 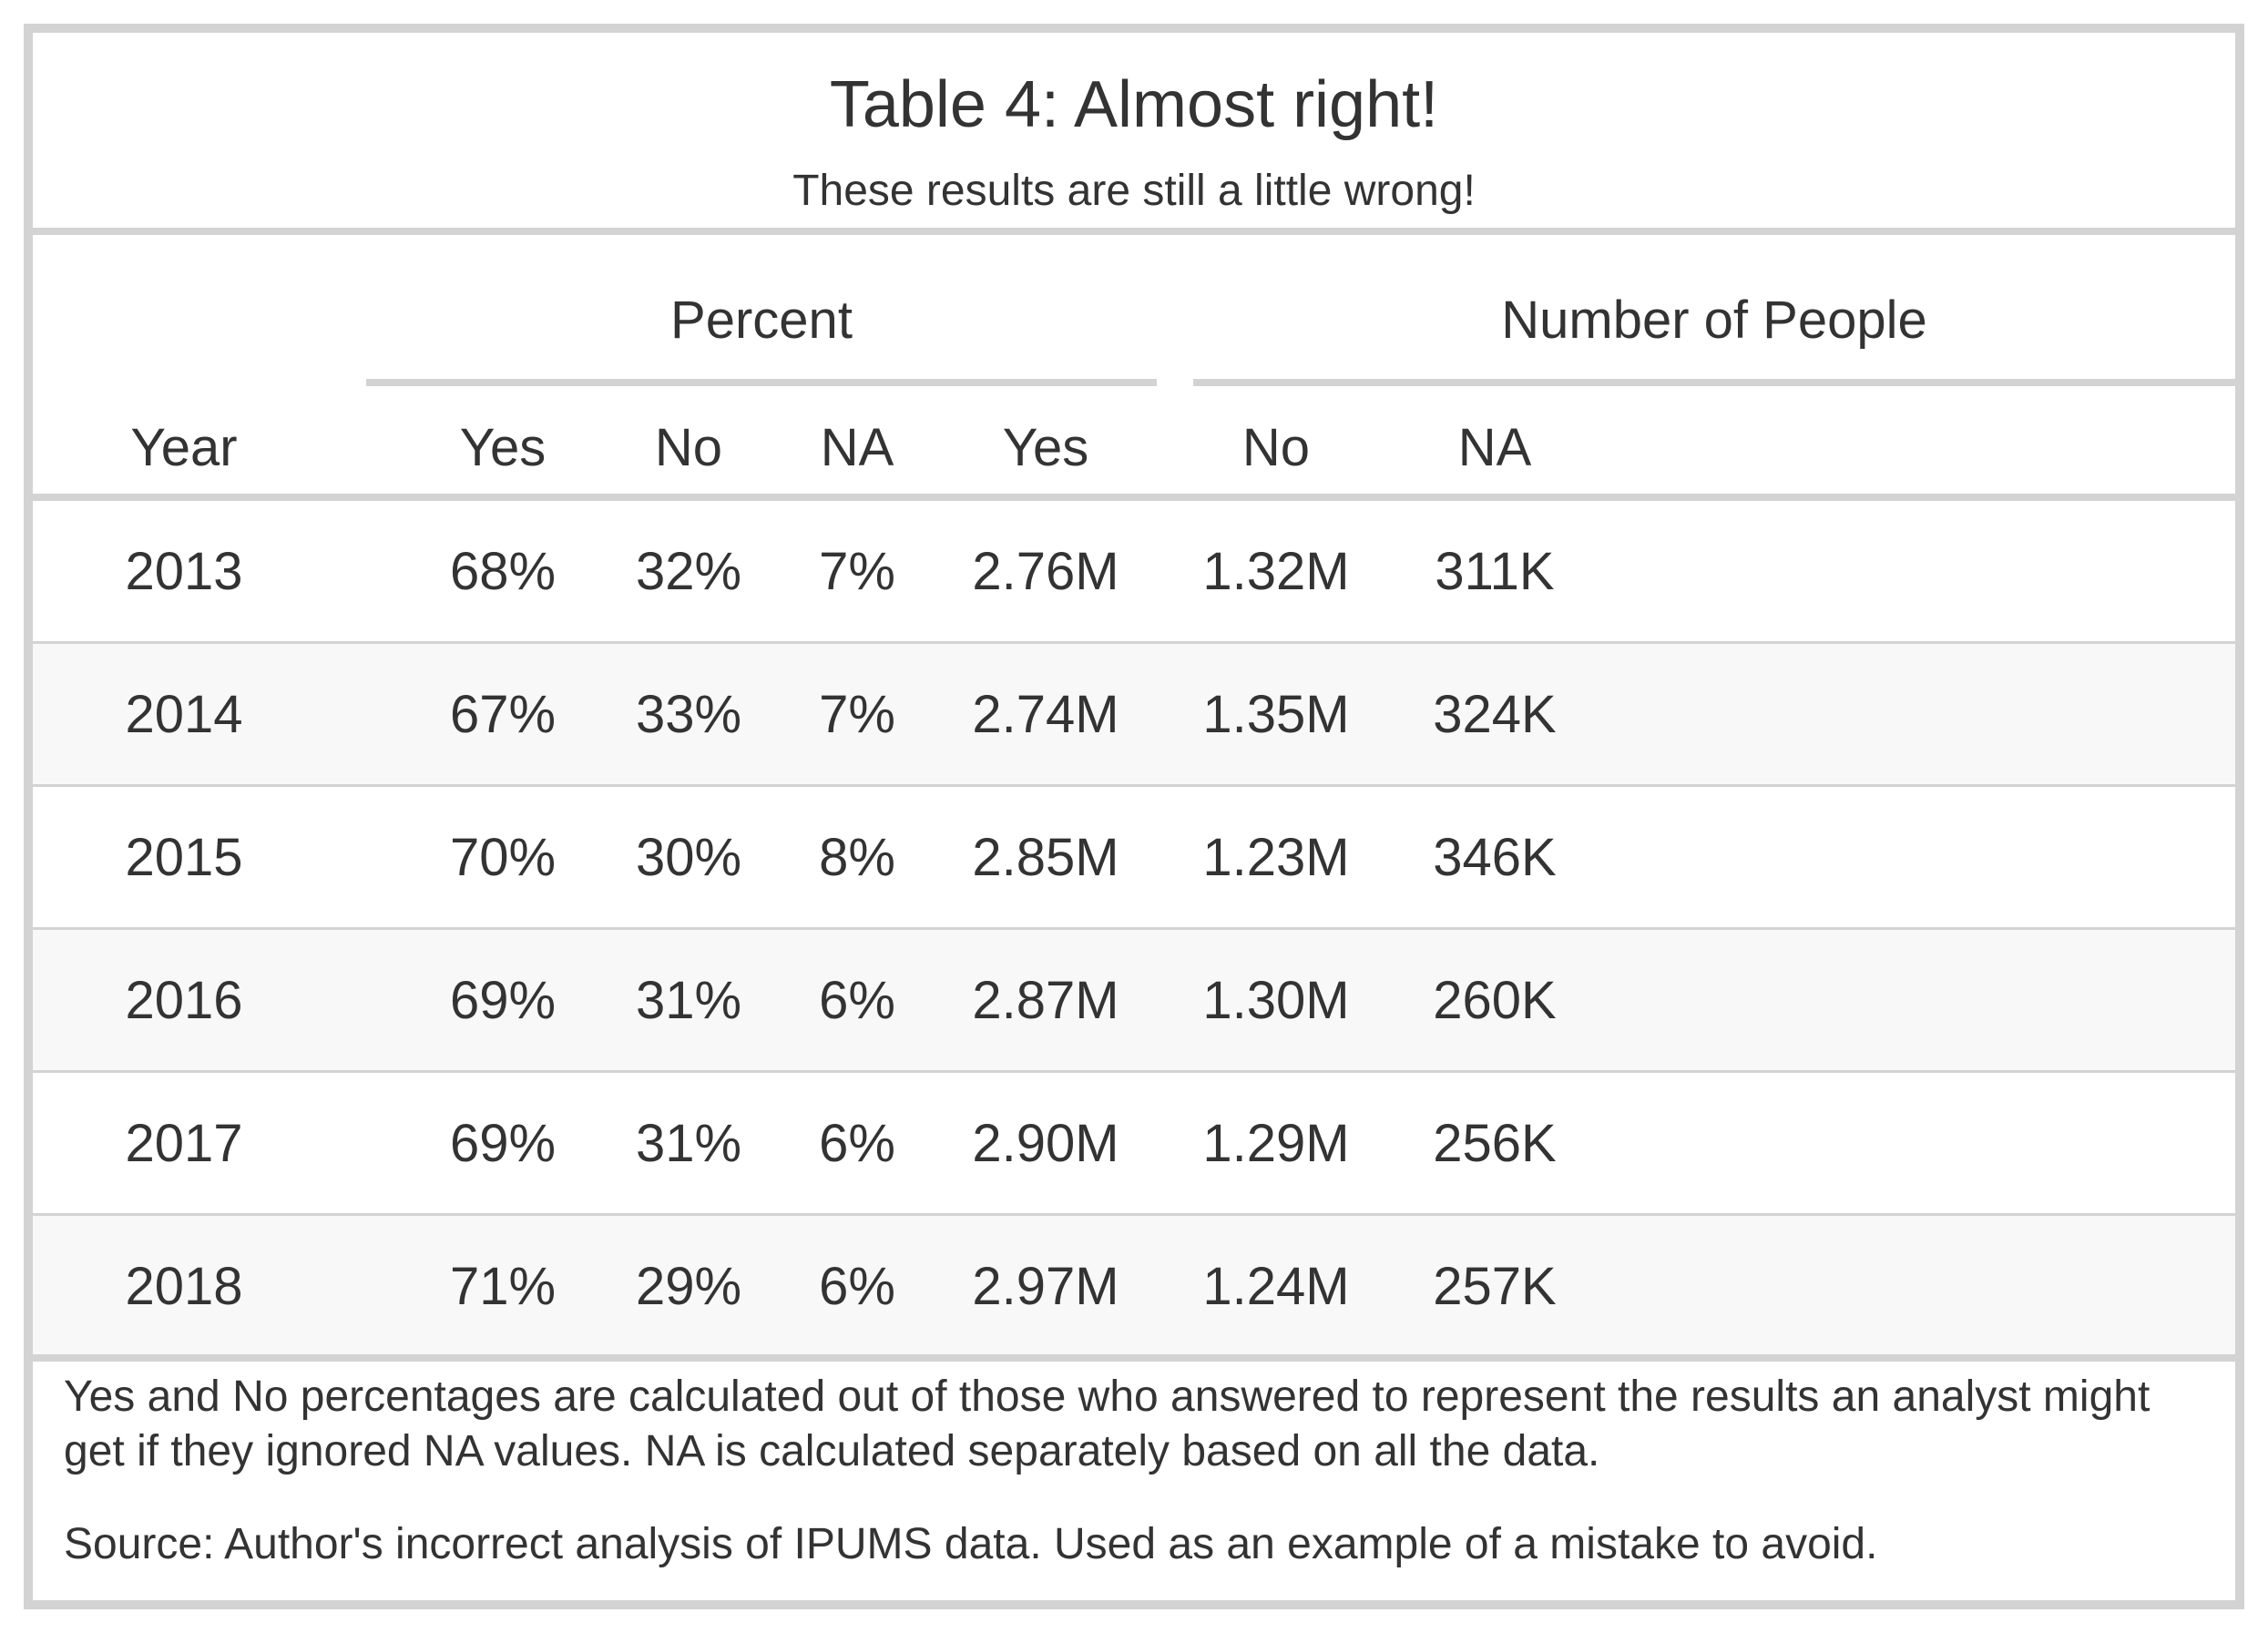 What do you see at coordinates (503, 714) in the screenshot?
I see `cell-pct_yes: 67%` at bounding box center [503, 714].